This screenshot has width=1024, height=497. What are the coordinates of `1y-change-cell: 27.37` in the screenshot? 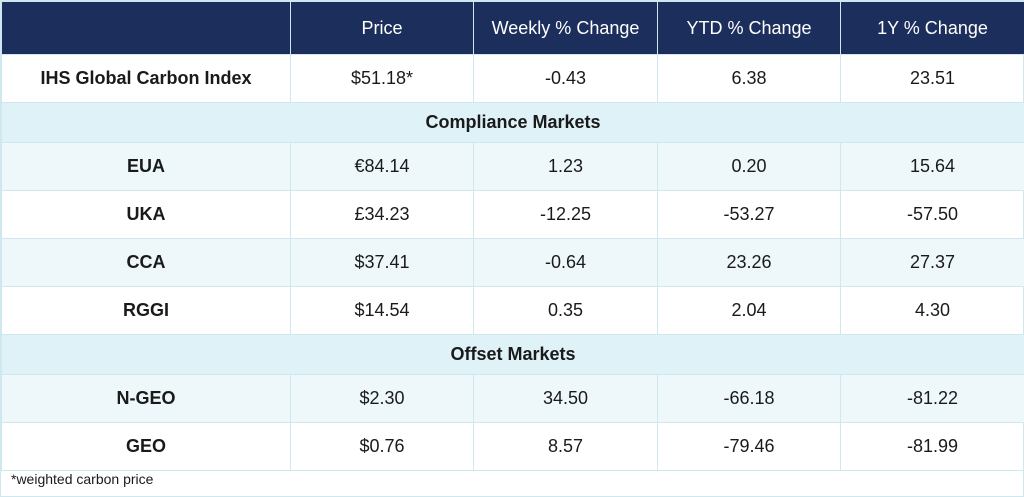 It's located at (932, 262).